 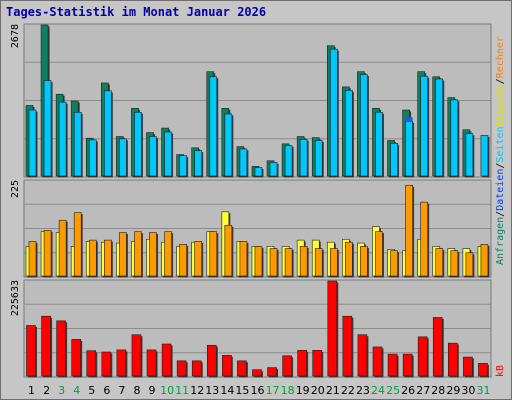 What do you see at coordinates (273, 390) in the screenshot?
I see `x-label-day-17: 17` at bounding box center [273, 390].